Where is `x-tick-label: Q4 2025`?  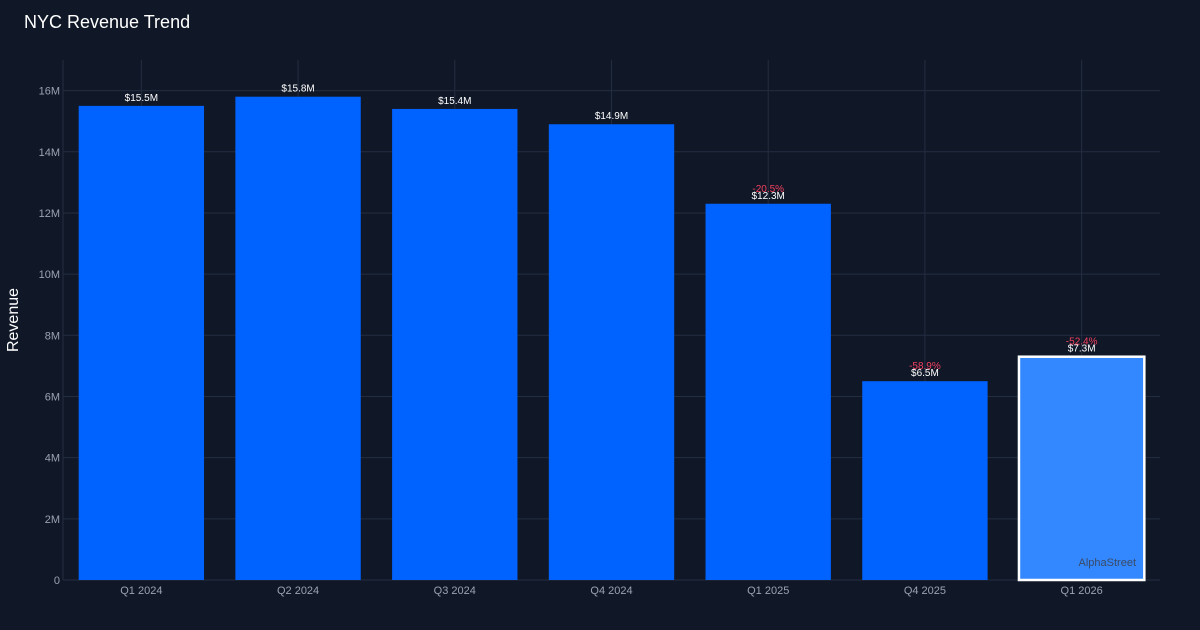 x-tick-label: Q4 2025 is located at coordinates (925, 591).